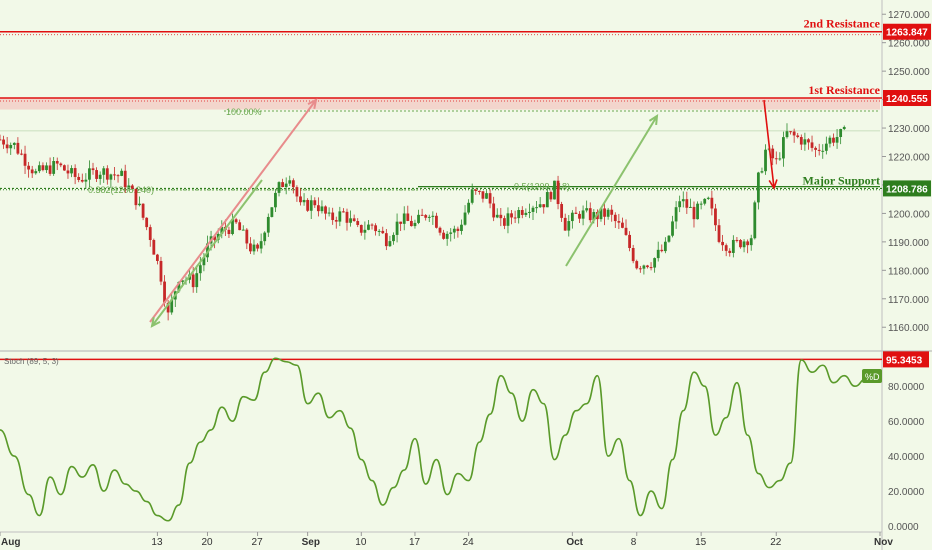 This screenshot has height=550, width=932. Describe the element at coordinates (908, 300) in the screenshot. I see `price-tick-label: 1170.000` at that location.